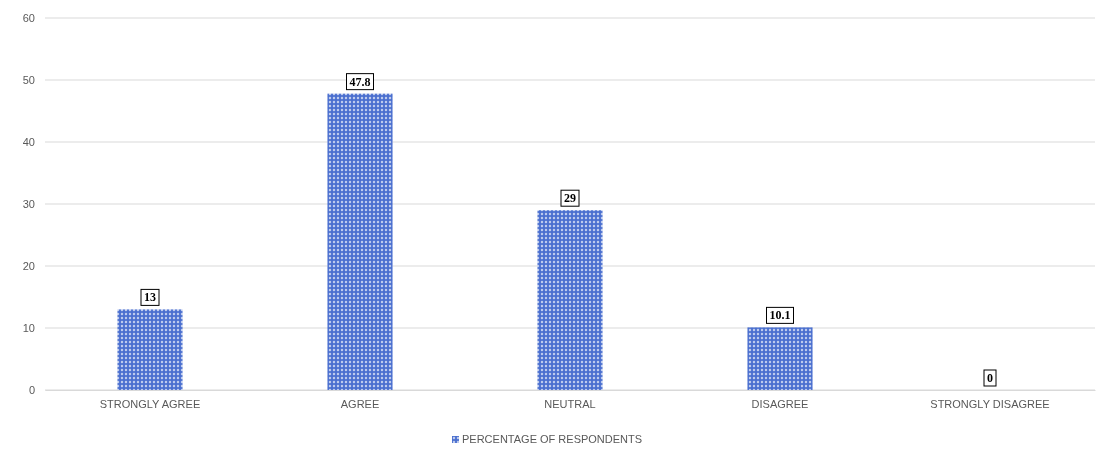 The height and width of the screenshot is (451, 1101). Describe the element at coordinates (28, 204) in the screenshot. I see `y-tick-label: 30` at that location.